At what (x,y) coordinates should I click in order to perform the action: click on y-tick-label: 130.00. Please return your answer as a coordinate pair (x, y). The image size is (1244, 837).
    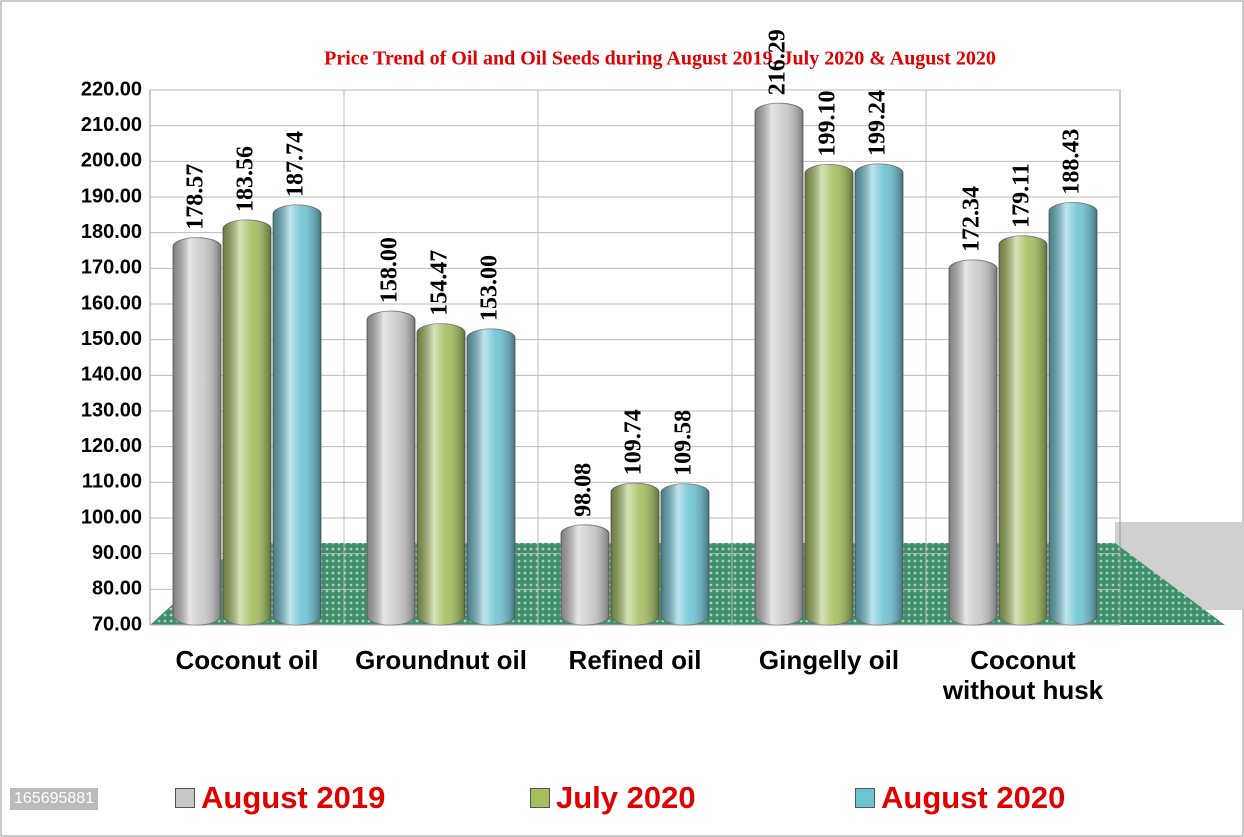
    Looking at the image, I should click on (111, 410).